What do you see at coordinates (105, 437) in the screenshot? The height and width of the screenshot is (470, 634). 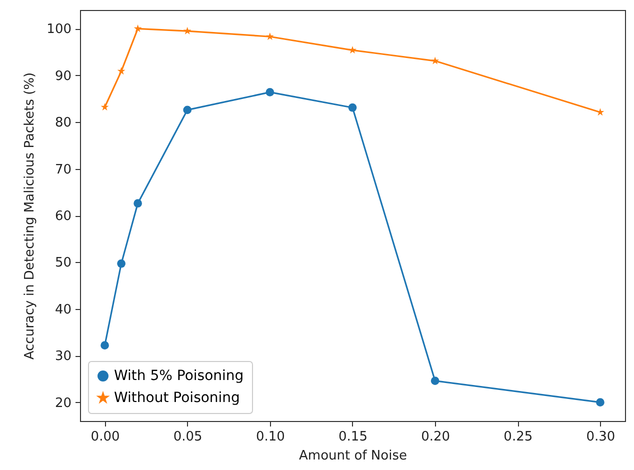 I see `x-tick-label: 0.00` at bounding box center [105, 437].